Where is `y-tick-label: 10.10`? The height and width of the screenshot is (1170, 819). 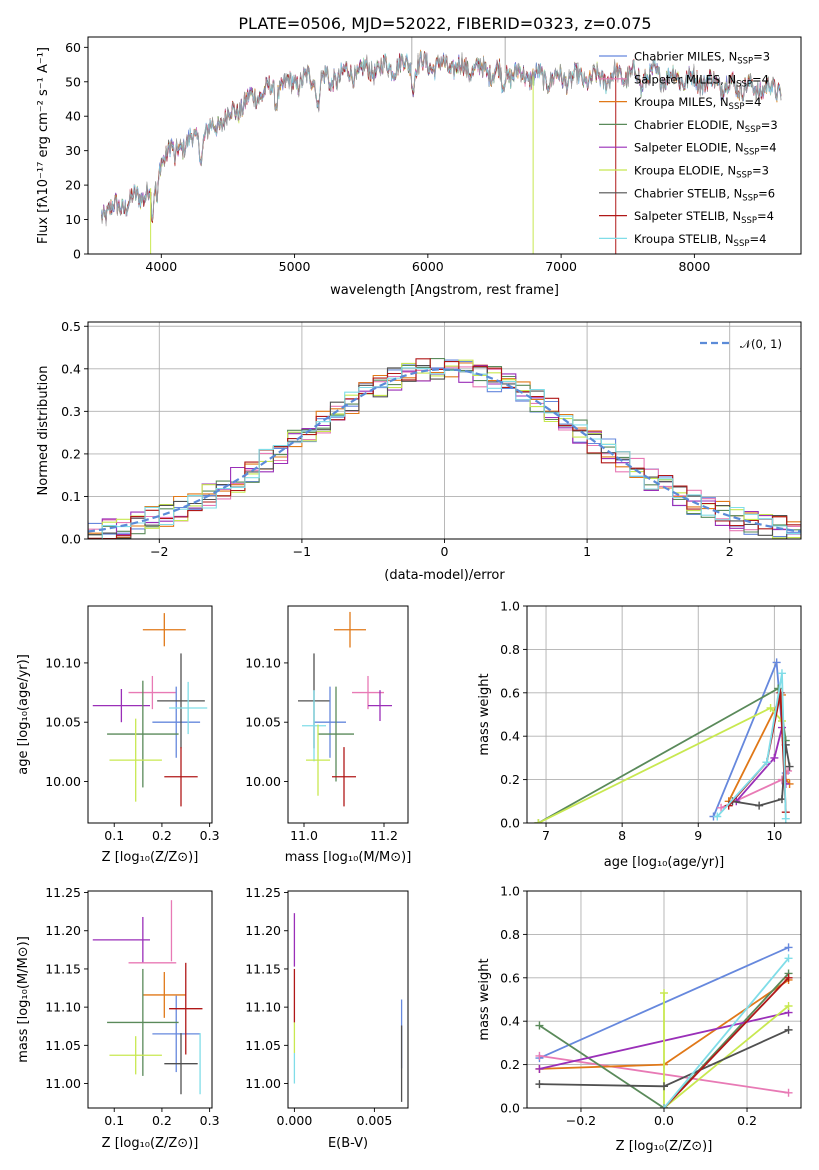
y-tick-label: 10.10 is located at coordinates (263, 662).